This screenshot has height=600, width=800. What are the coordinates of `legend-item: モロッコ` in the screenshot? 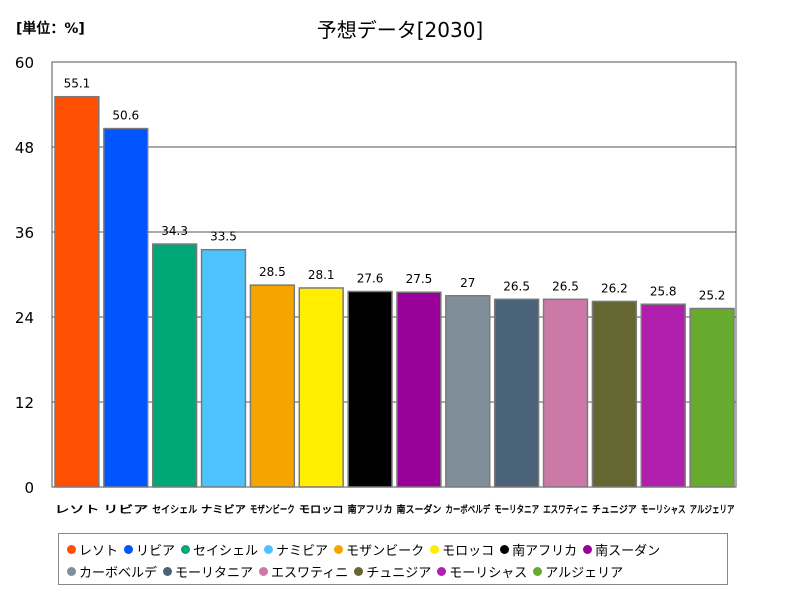 It's located at (462, 549).